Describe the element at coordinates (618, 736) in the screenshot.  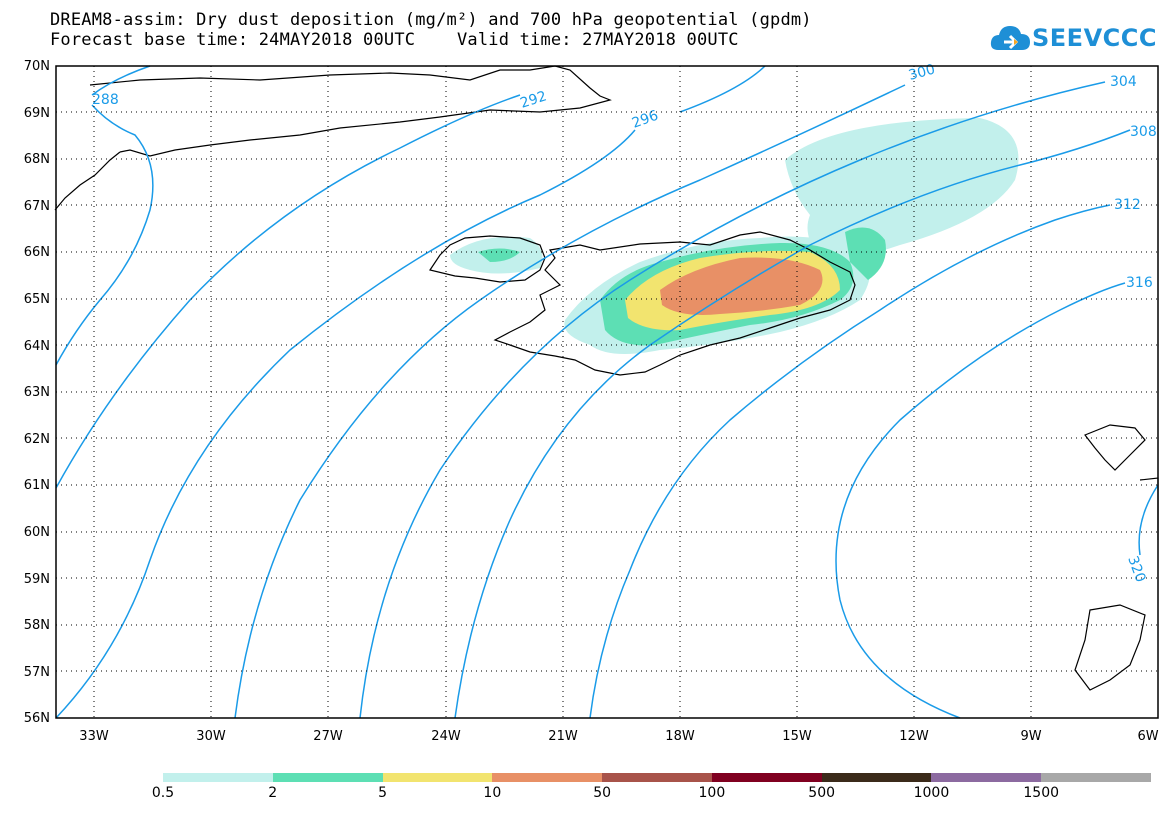
I see `longitude-labels: 33W 30W 27W 24W 21W 18W 15W 12W 9W 6W` at that location.